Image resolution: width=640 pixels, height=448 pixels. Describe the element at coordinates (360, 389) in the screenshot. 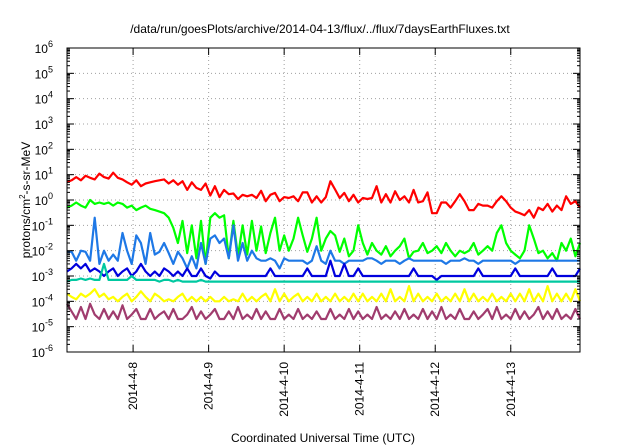

I see `x-tick-label: 2014-4-11` at that location.